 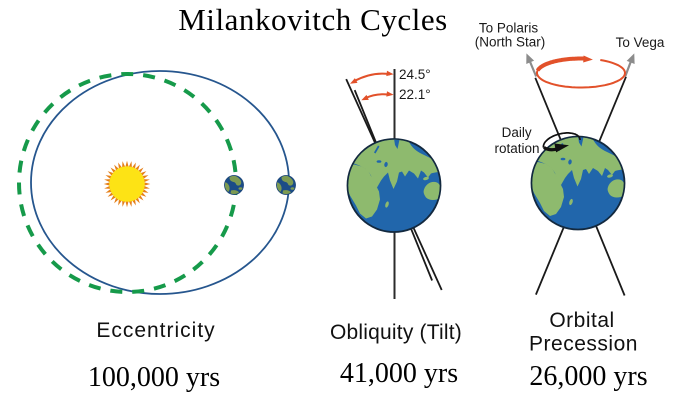 What do you see at coordinates (510, 42) in the screenshot?
I see `svg-text: (North Star)` at bounding box center [510, 42].